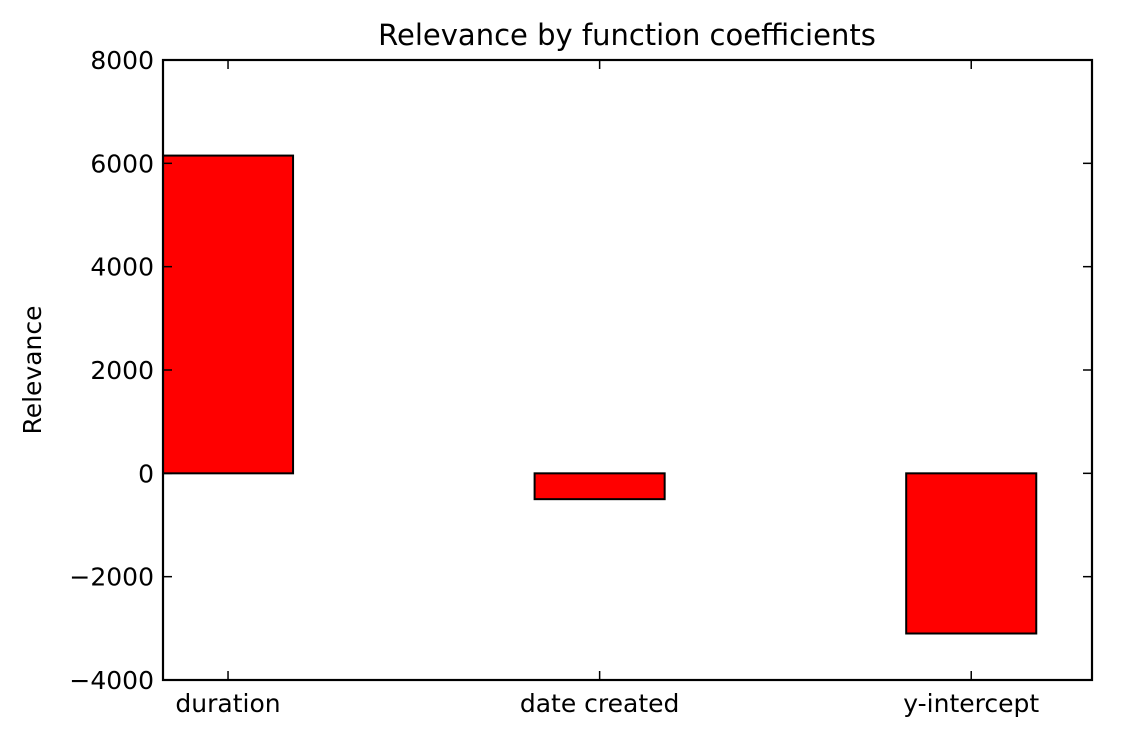 This screenshot has width=1130, height=739. Describe the element at coordinates (627, 35) in the screenshot. I see `chart-title: Relevance by function coefficients` at that location.